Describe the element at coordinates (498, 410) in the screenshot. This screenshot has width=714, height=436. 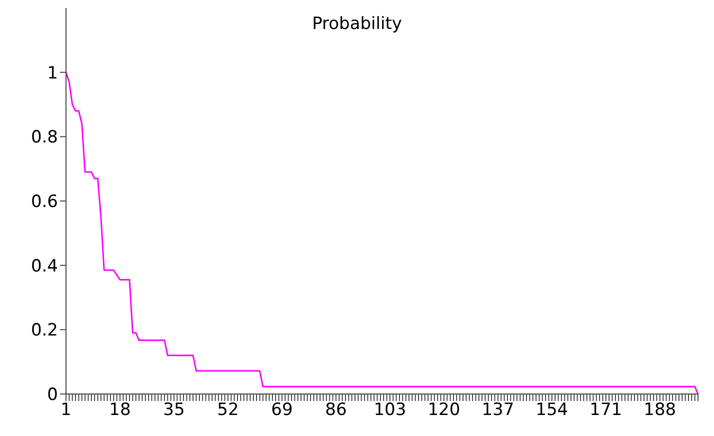
I see `x-tick-label: 137` at that location.